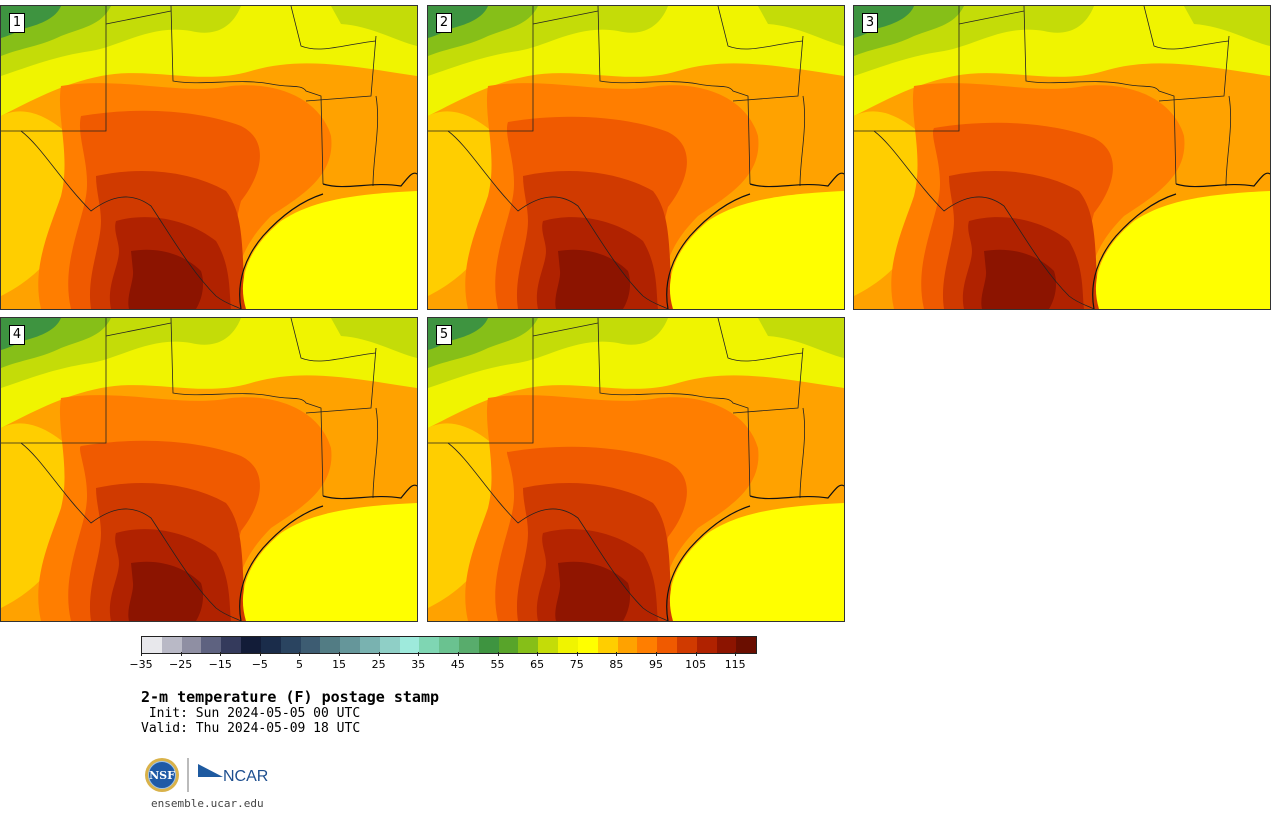  I want to click on colorbar-tick-label: −35, so click(141, 664).